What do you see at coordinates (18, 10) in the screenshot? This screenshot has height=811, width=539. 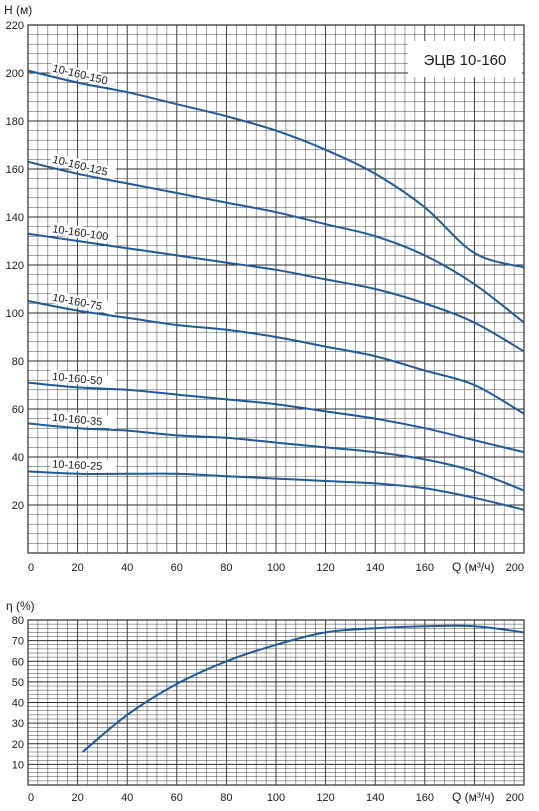 I see `y-axis-title: Н (м)` at bounding box center [18, 10].